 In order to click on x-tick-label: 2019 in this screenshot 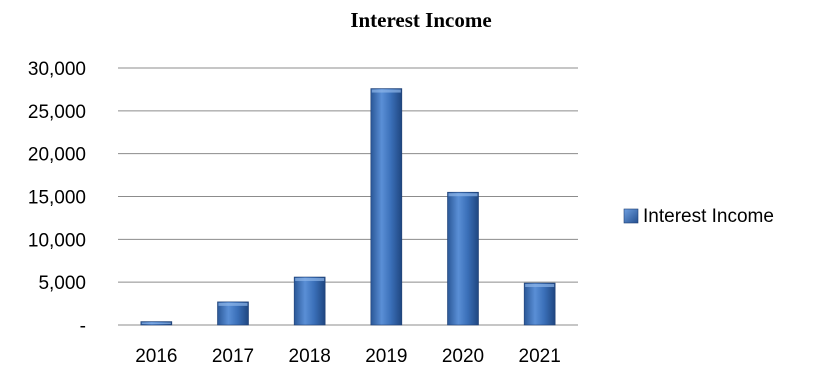, I will do `click(386, 356)`.